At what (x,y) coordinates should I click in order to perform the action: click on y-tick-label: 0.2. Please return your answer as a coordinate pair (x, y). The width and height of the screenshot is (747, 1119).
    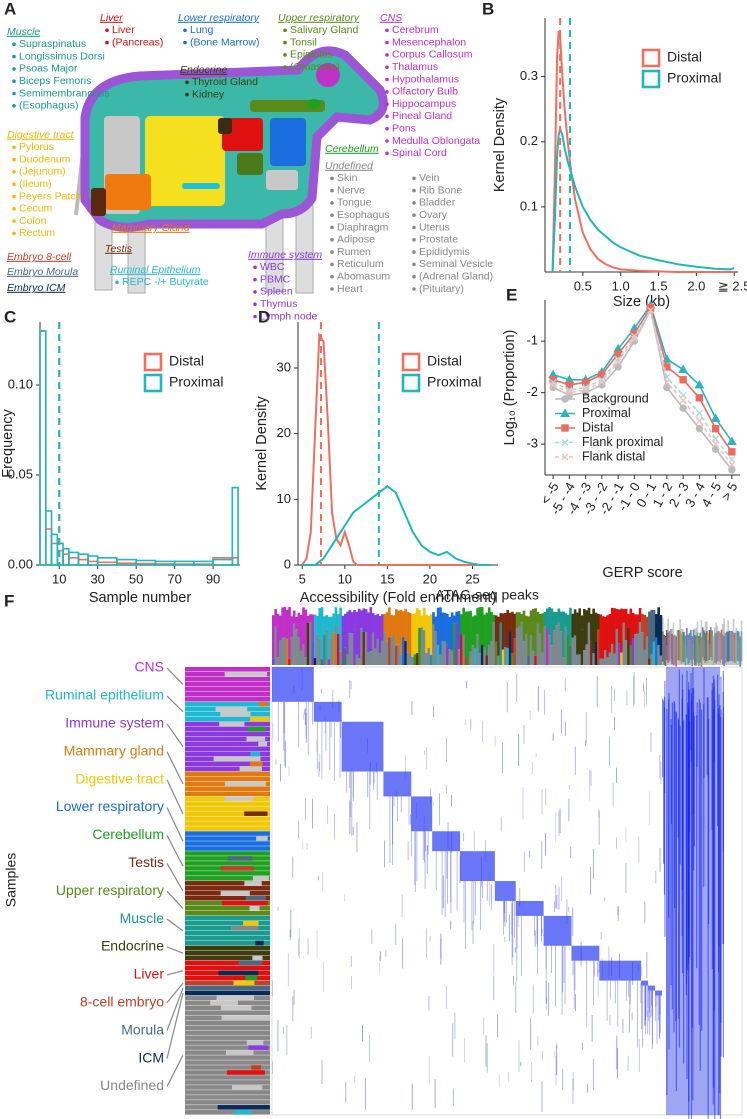
    Looking at the image, I should click on (529, 140).